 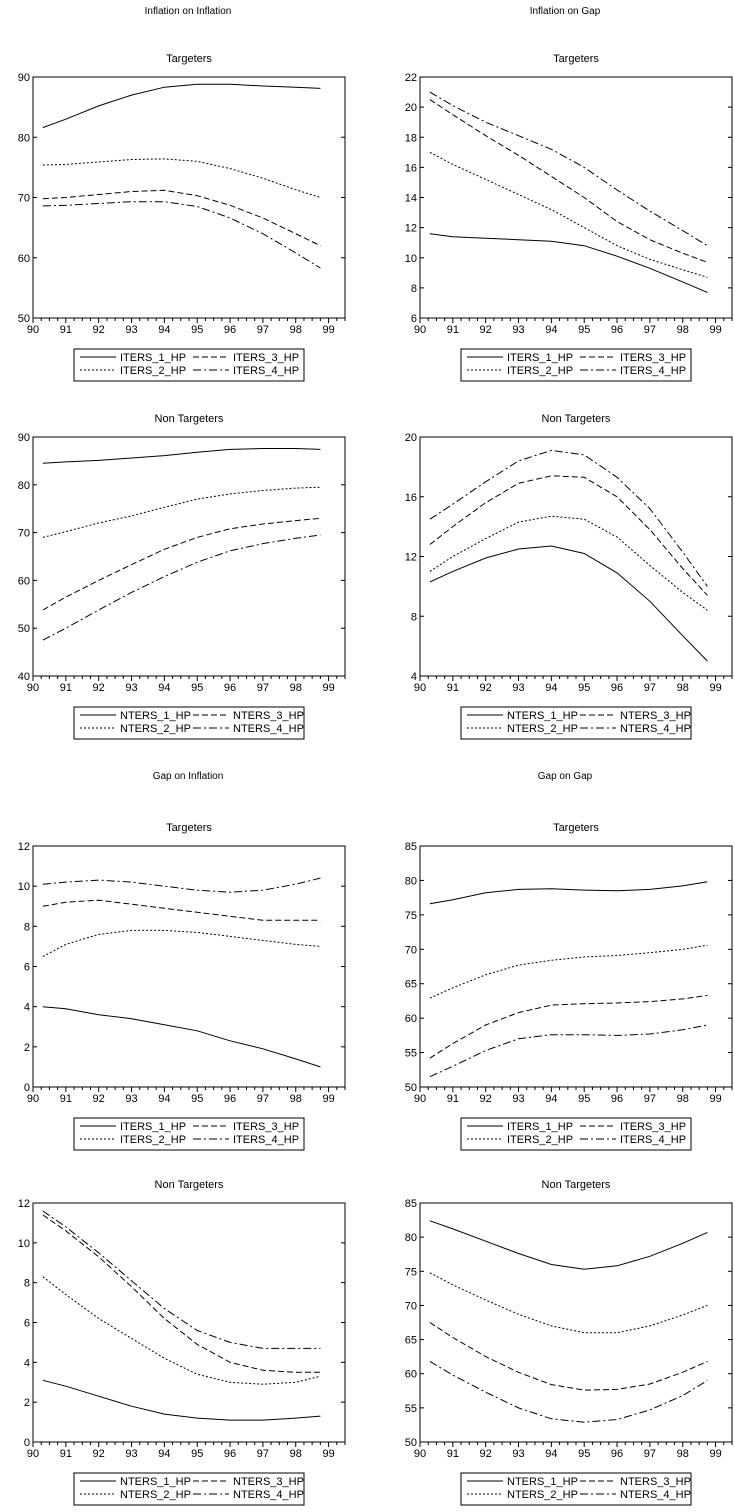 What do you see at coordinates (411, 1019) in the screenshot?
I see `y-tick-label: 60` at bounding box center [411, 1019].